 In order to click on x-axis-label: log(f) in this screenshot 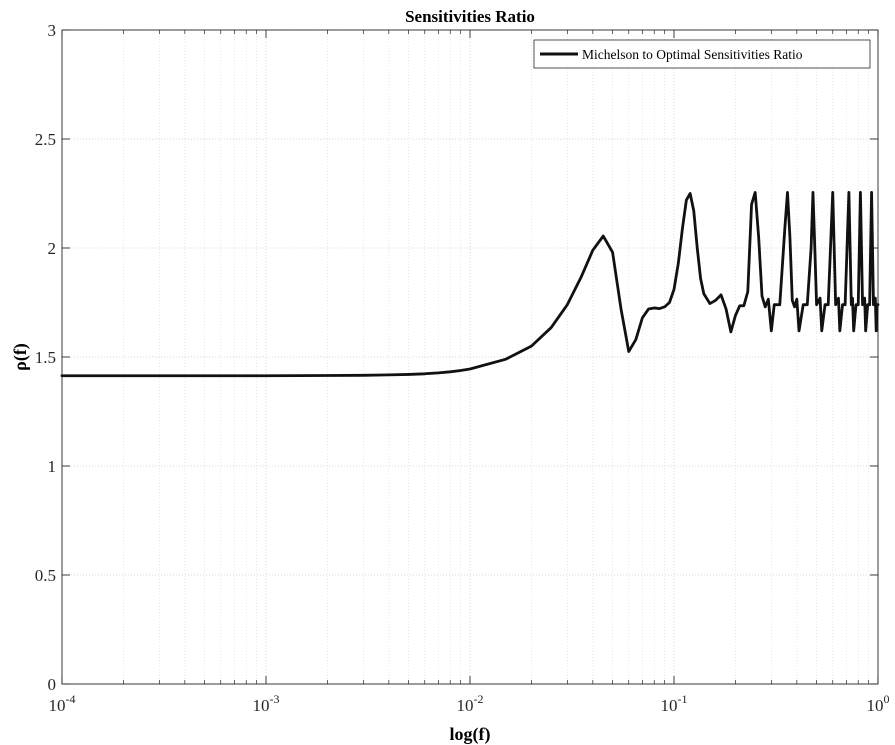, I will do `click(470, 734)`.